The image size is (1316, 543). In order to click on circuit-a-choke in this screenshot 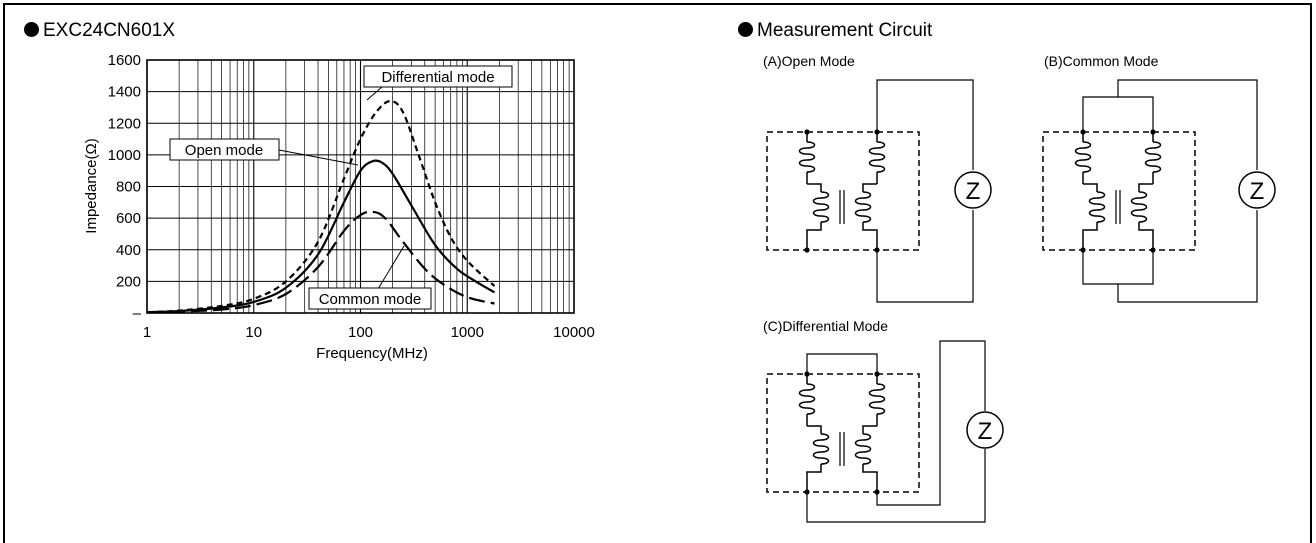, I will do `click(843, 190)`.